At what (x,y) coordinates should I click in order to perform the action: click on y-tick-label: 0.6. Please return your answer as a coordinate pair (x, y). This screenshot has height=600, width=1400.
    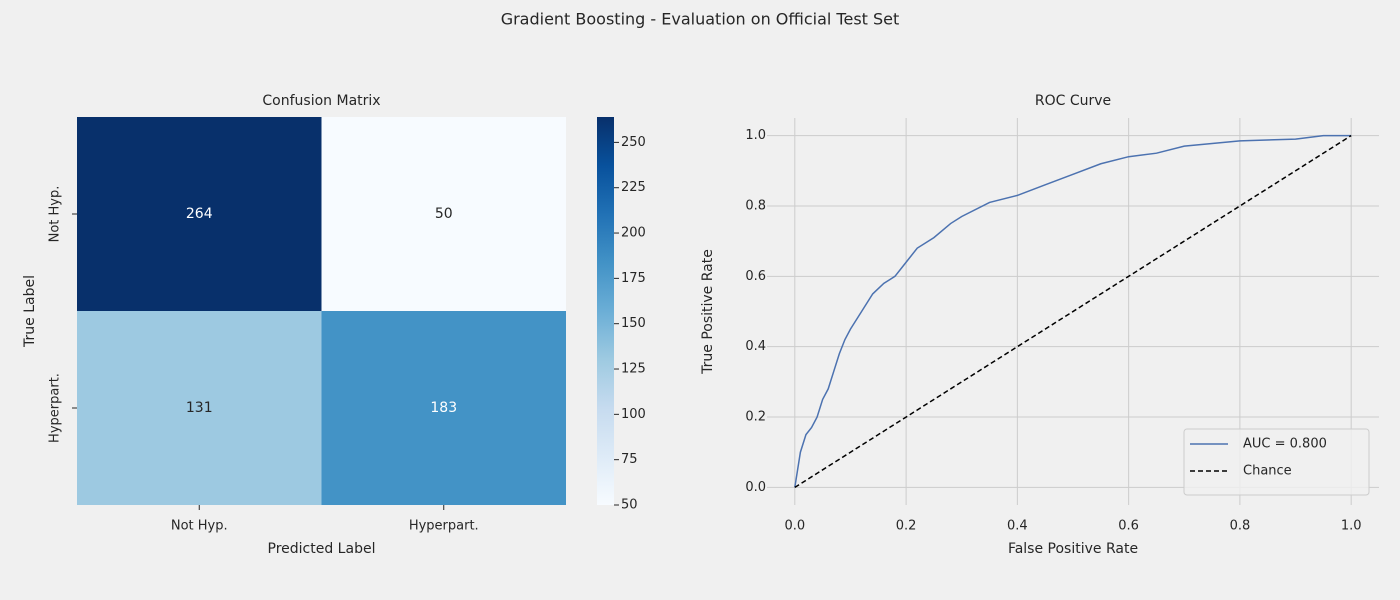
    Looking at the image, I should click on (755, 276).